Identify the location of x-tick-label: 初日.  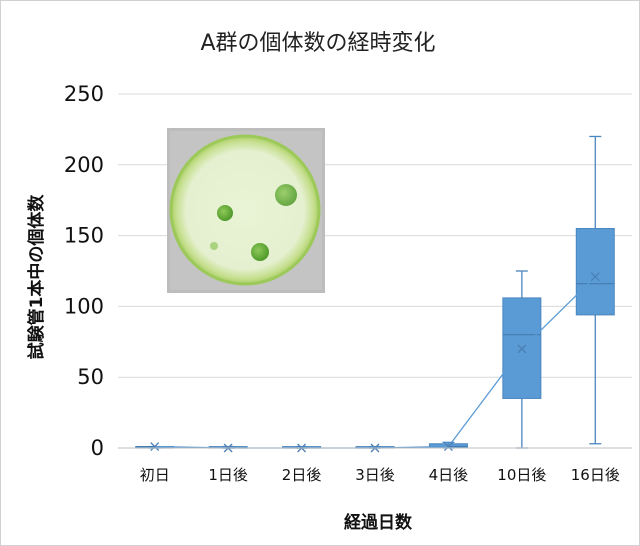
(155, 475).